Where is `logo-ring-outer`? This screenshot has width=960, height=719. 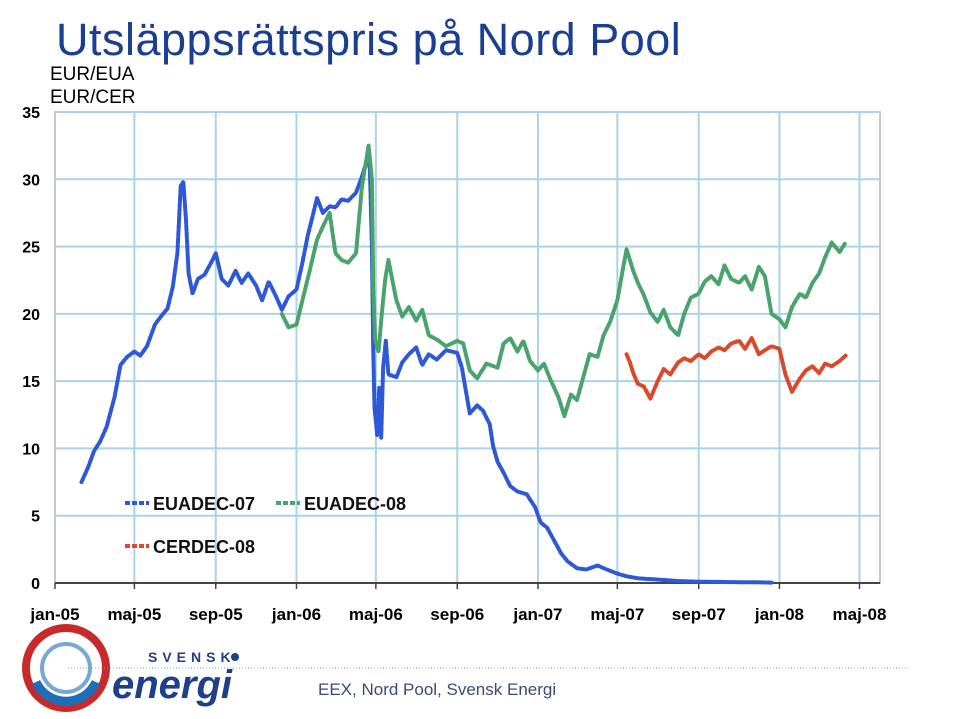
logo-ring-outer is located at coordinates (66, 668).